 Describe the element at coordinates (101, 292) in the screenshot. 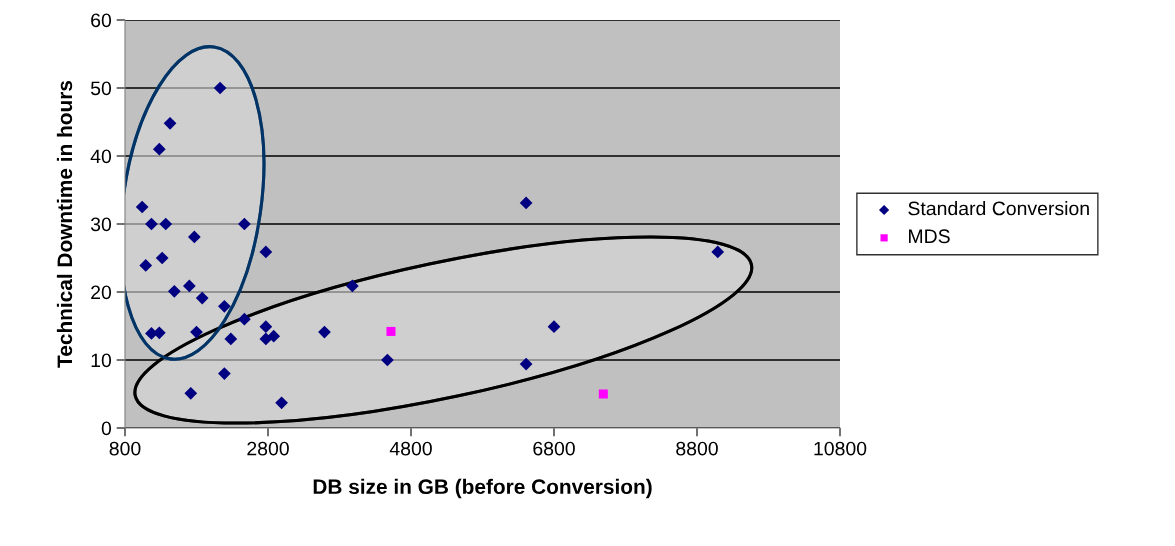

I see `y-tick-label: 20` at that location.